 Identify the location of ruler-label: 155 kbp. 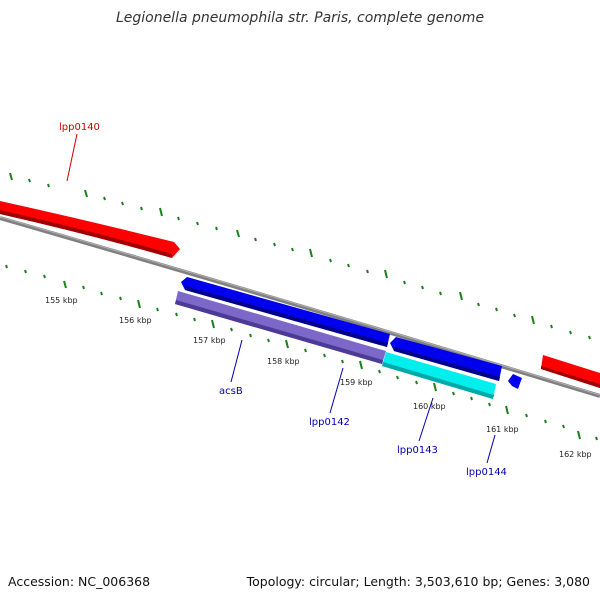
(61, 300).